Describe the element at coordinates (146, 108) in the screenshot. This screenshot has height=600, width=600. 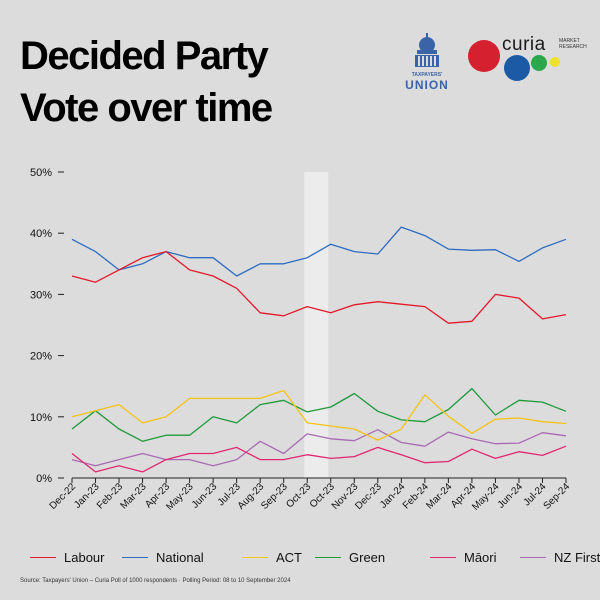
I see `title-line-2: Vote over time` at that location.